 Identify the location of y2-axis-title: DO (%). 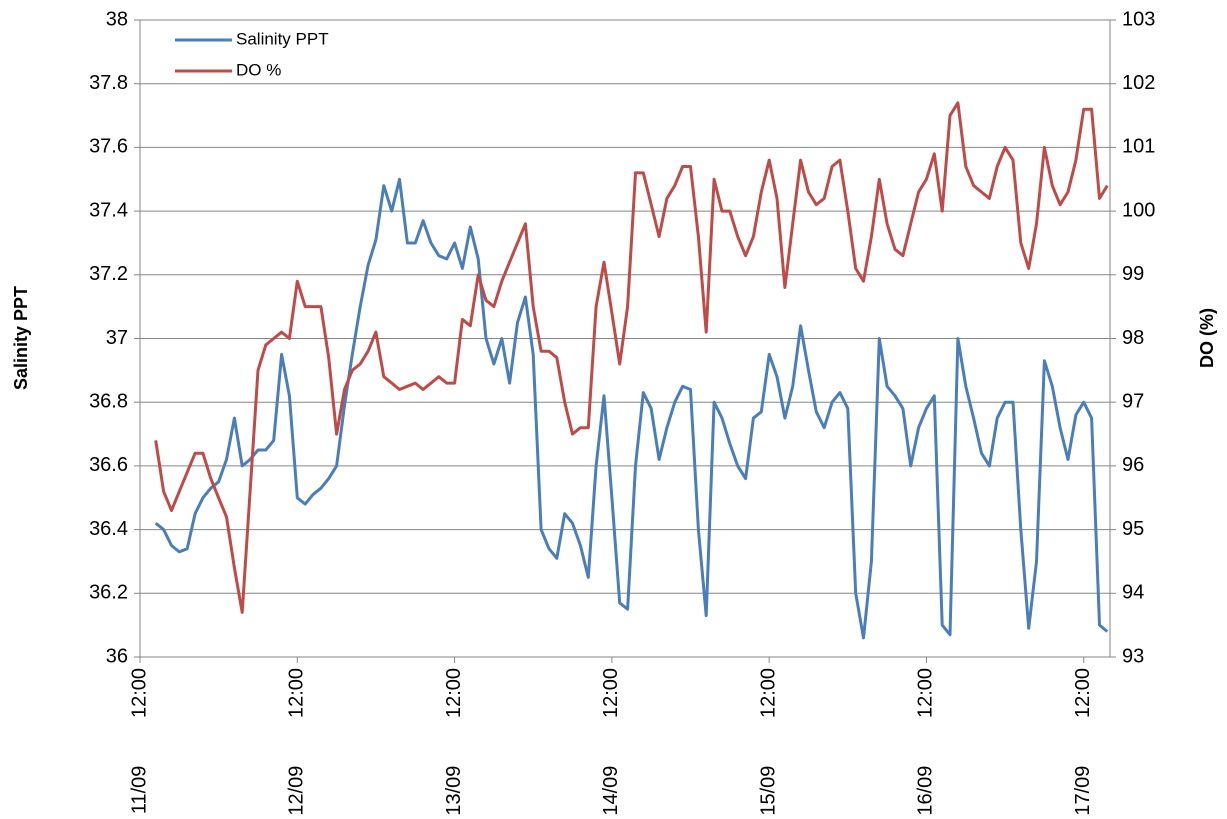
(1207, 338).